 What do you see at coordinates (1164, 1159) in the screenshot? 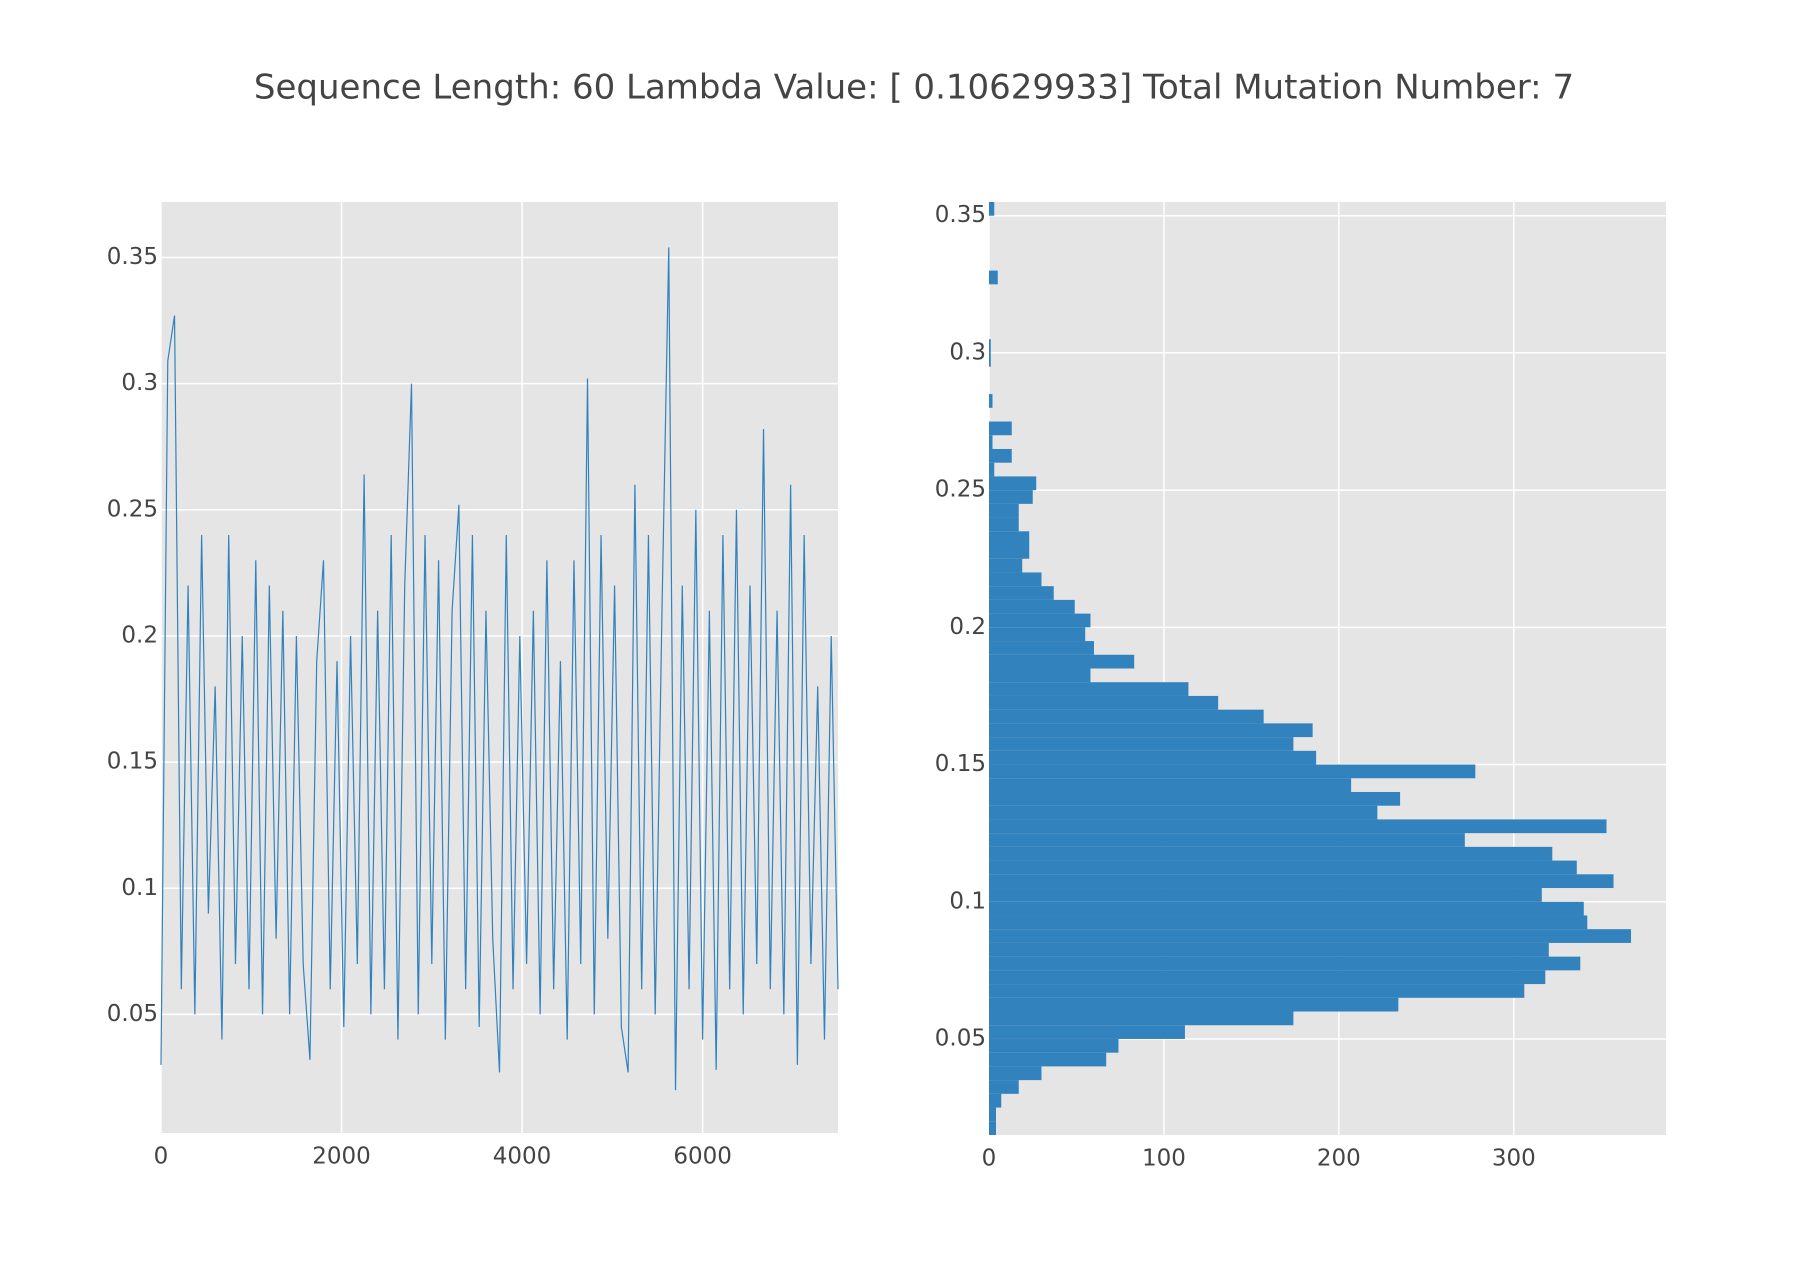
I see `x-tick-label: 100` at bounding box center [1164, 1159].